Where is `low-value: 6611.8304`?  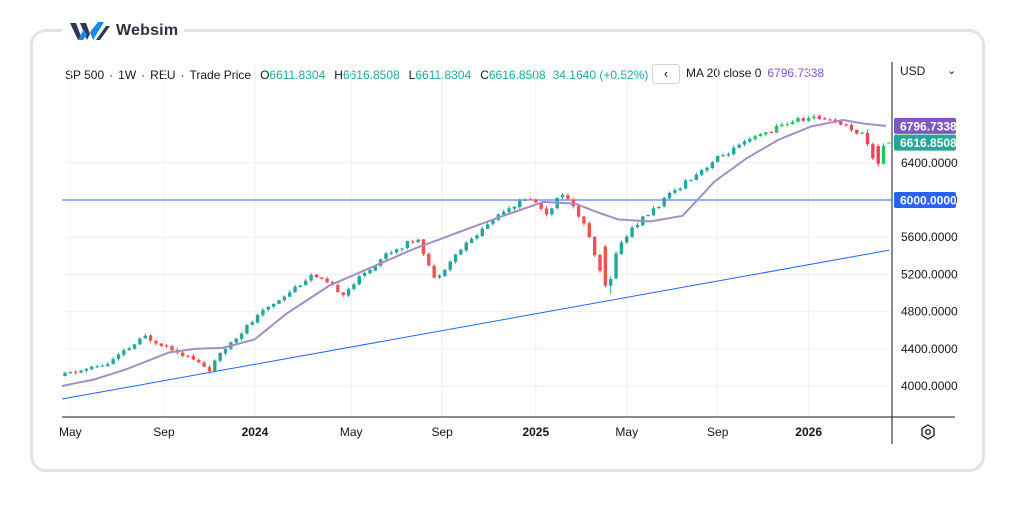
low-value: 6611.8304 is located at coordinates (443, 75).